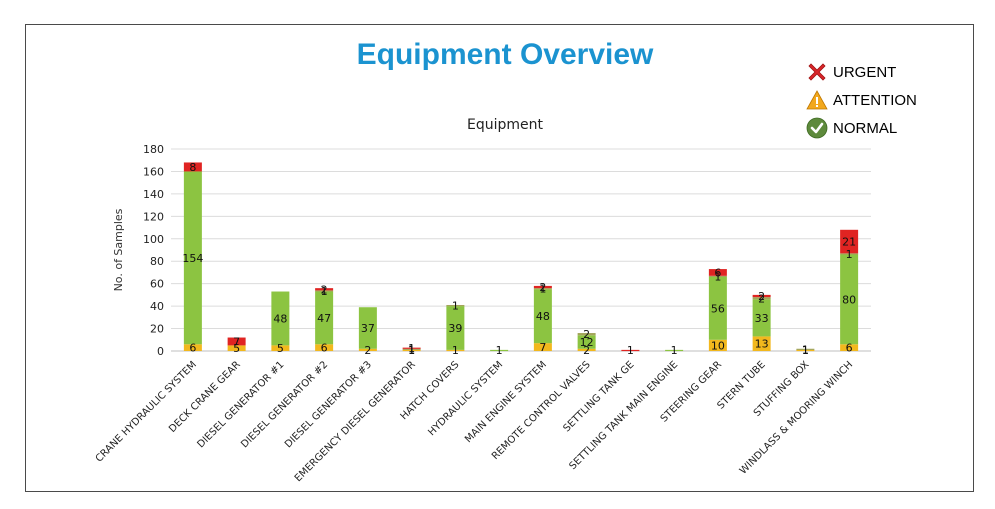 The width and height of the screenshot is (995, 509). What do you see at coordinates (157, 329) in the screenshot?
I see `y-tick-label: 20` at bounding box center [157, 329].